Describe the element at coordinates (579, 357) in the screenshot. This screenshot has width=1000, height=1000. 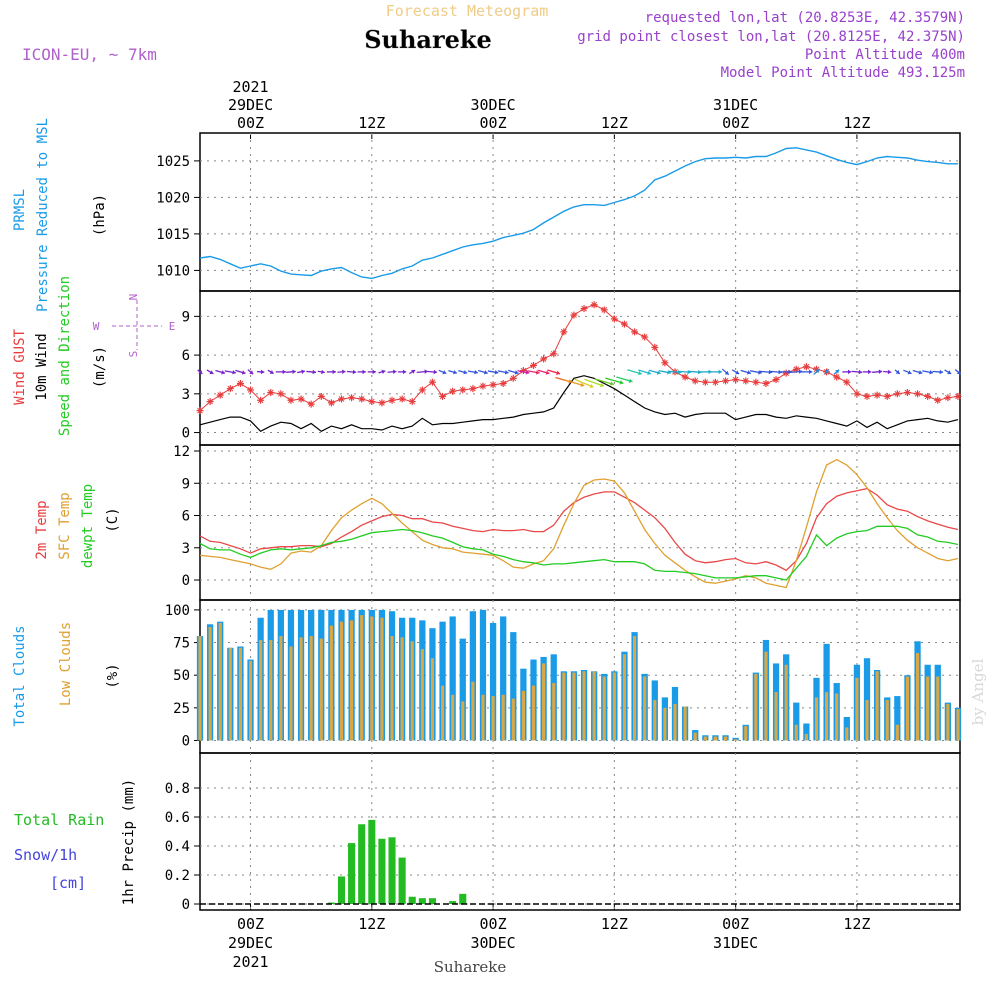
I see `gust-line` at that location.